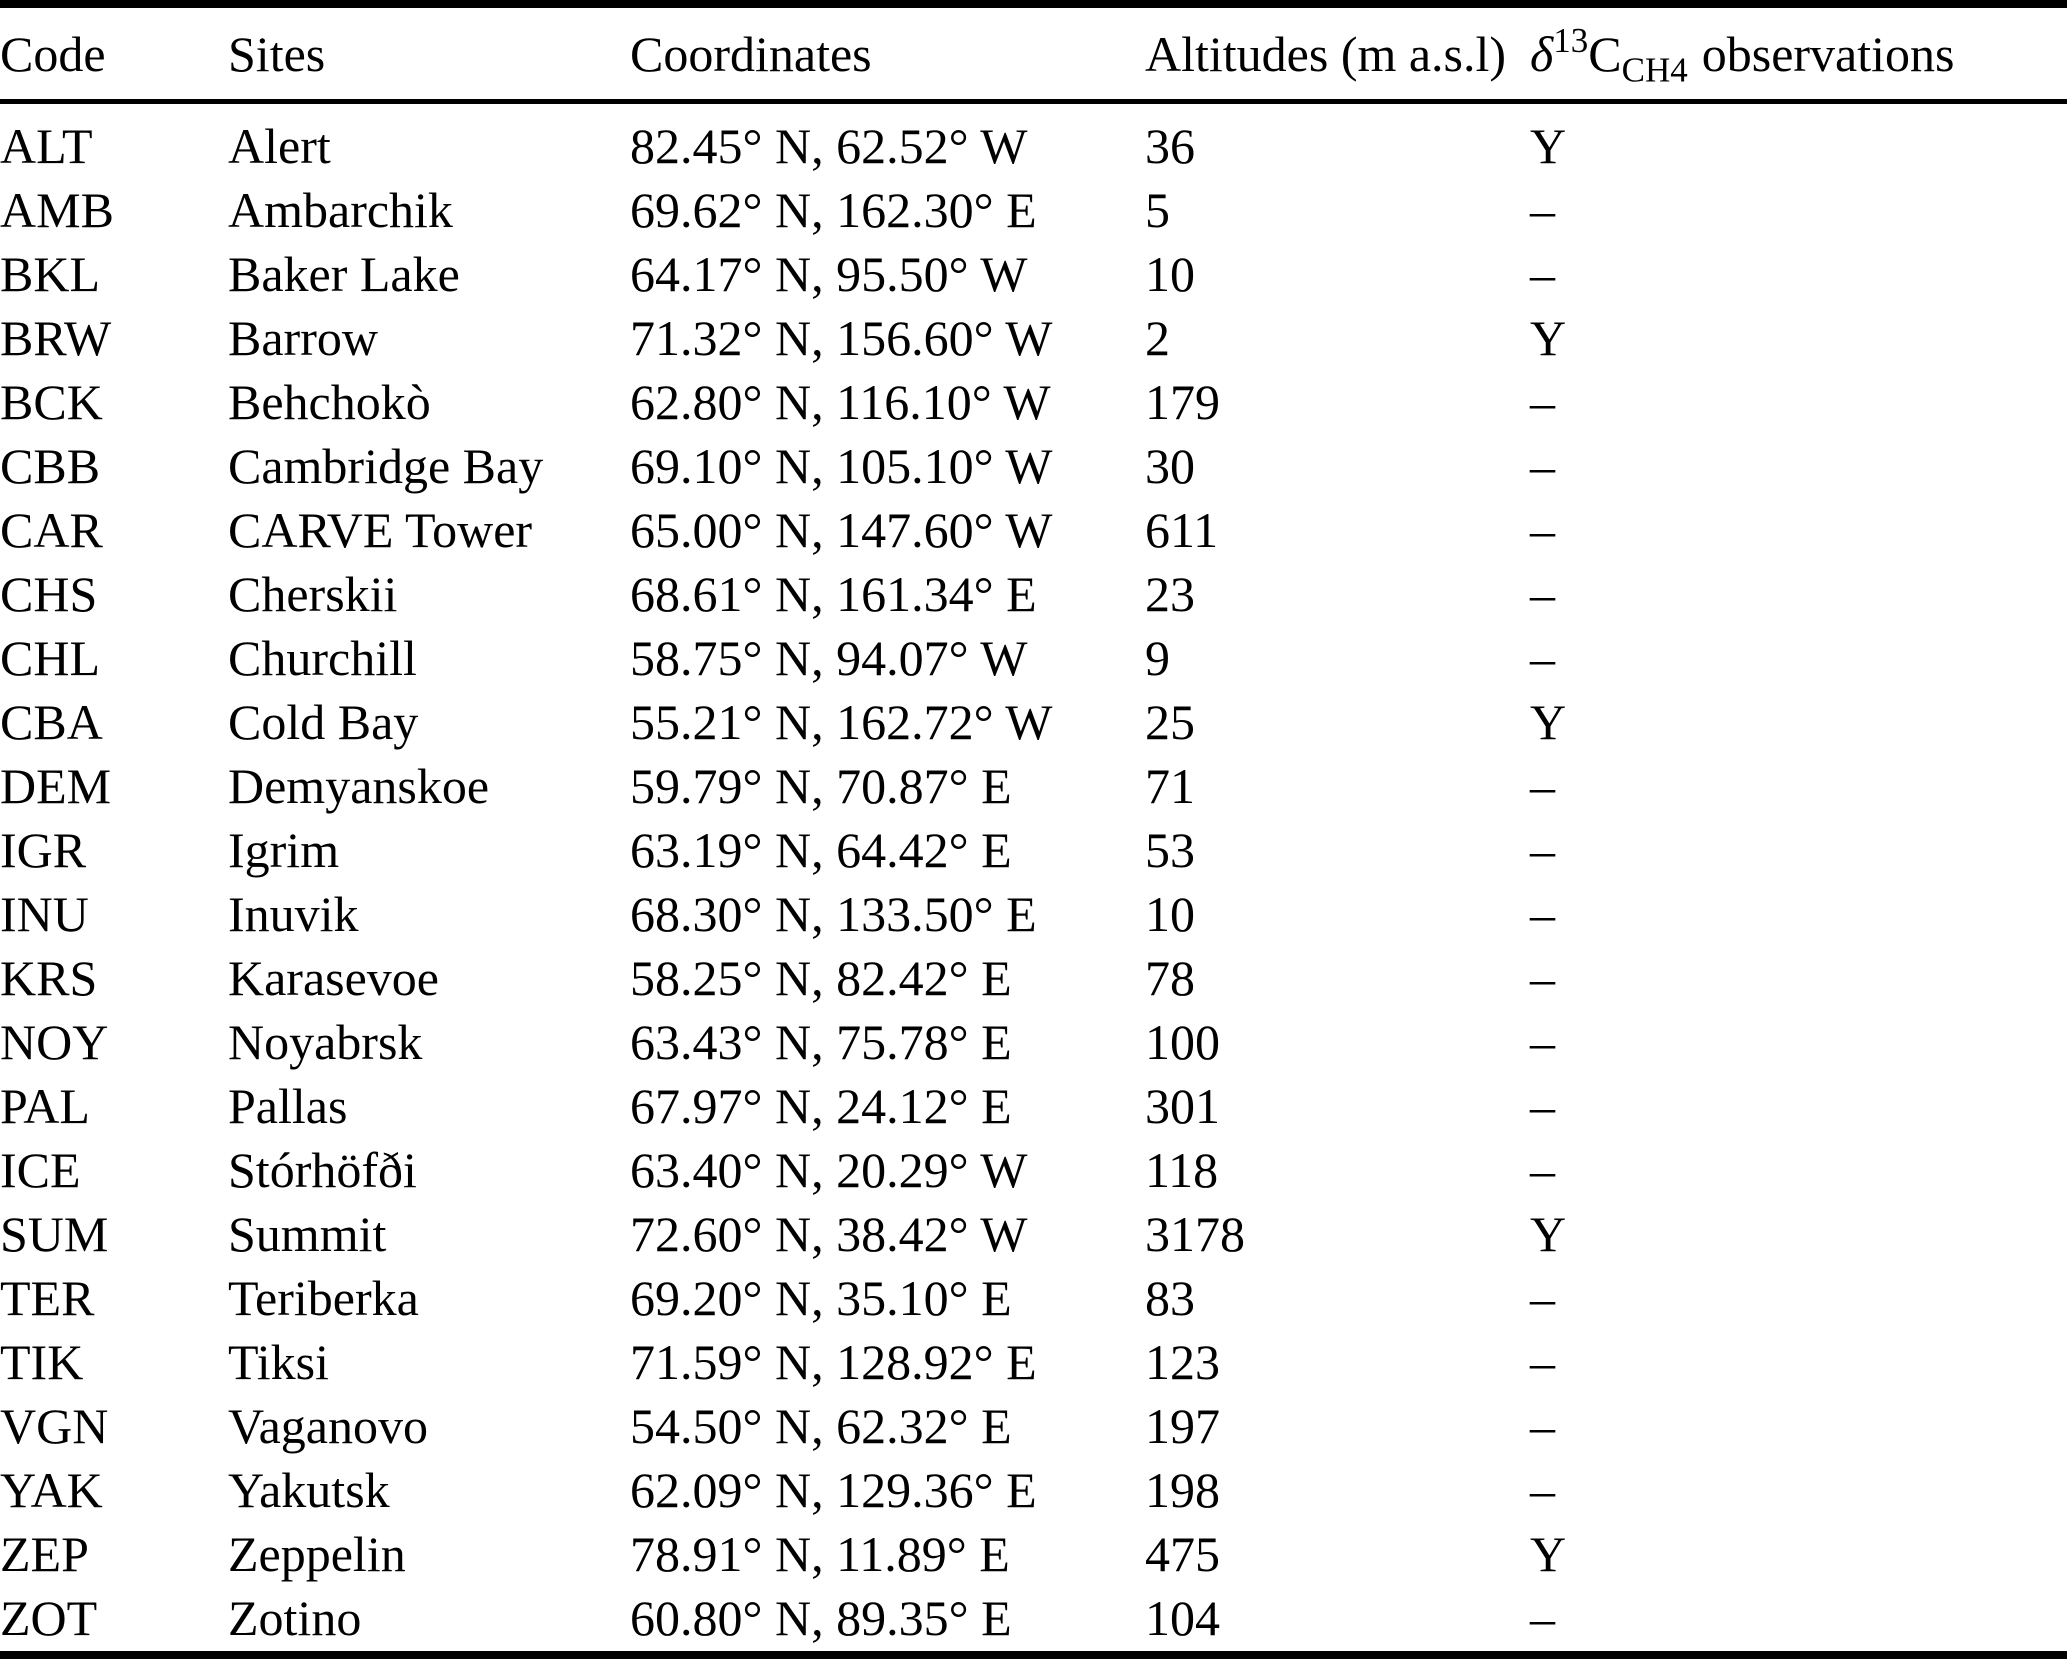  What do you see at coordinates (829, 1170) in the screenshot?
I see `coordinates-cell: 63.40° N, 20.29° W` at bounding box center [829, 1170].